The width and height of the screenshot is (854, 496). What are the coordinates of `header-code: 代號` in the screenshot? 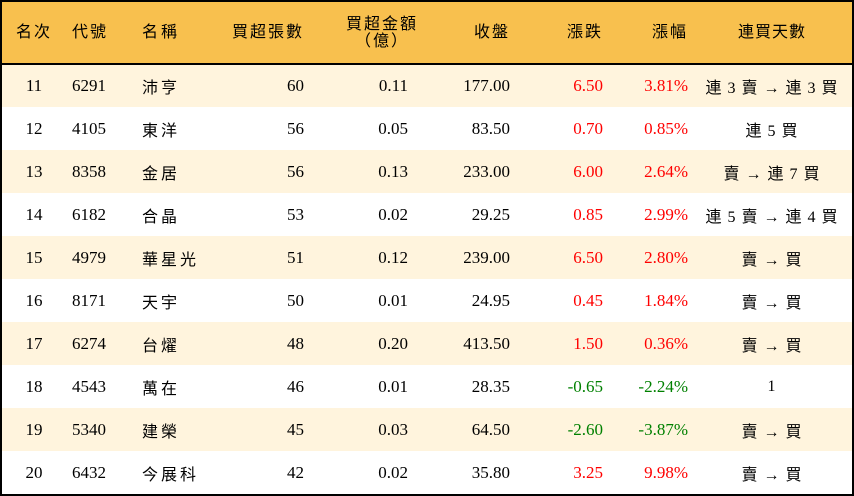 It's located at (100, 33).